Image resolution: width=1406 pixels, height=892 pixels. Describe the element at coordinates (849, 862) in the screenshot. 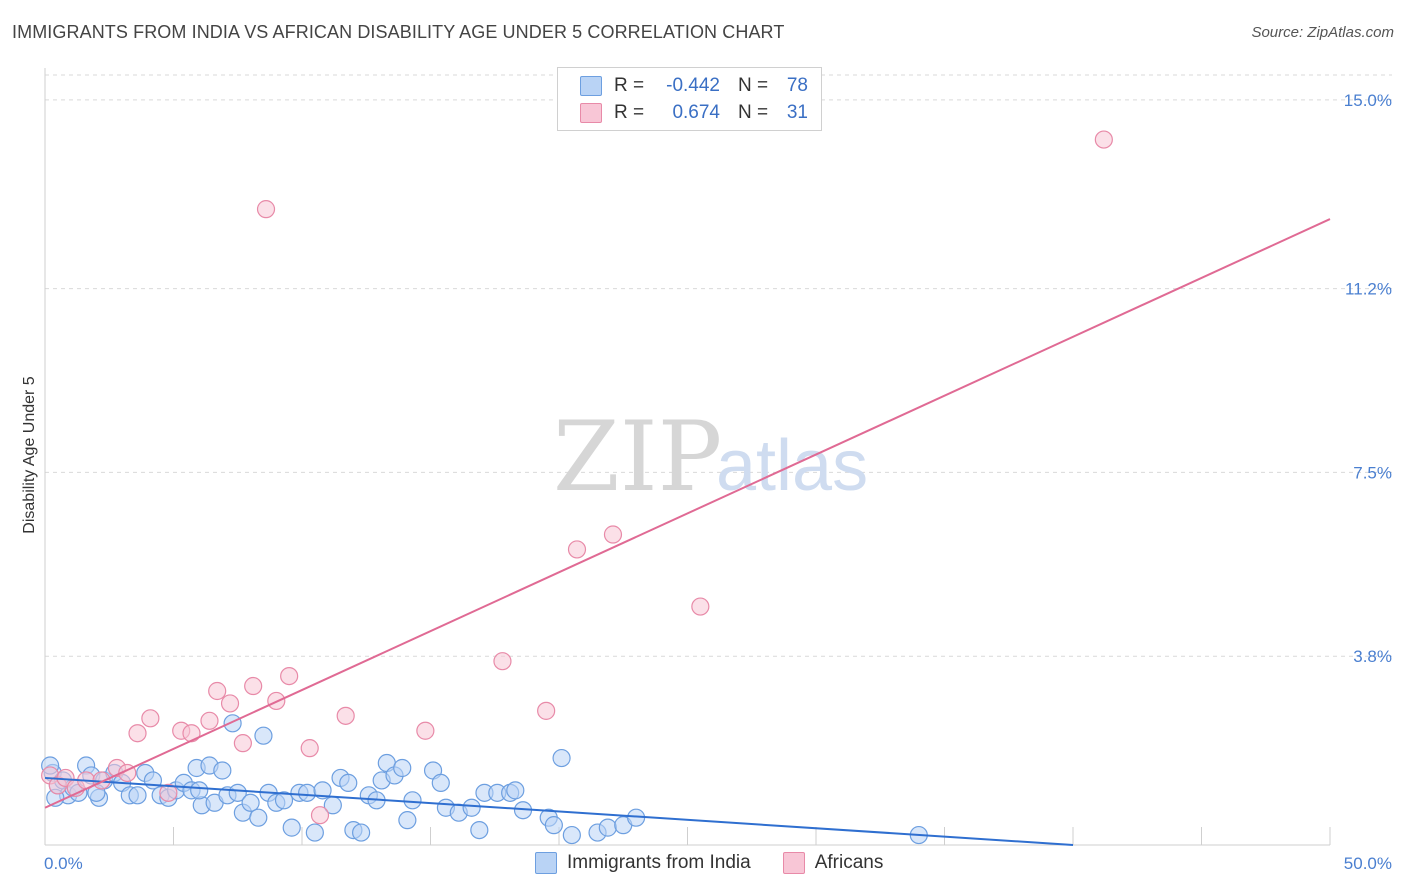

I see `legend-label-africans: Africans` at that location.